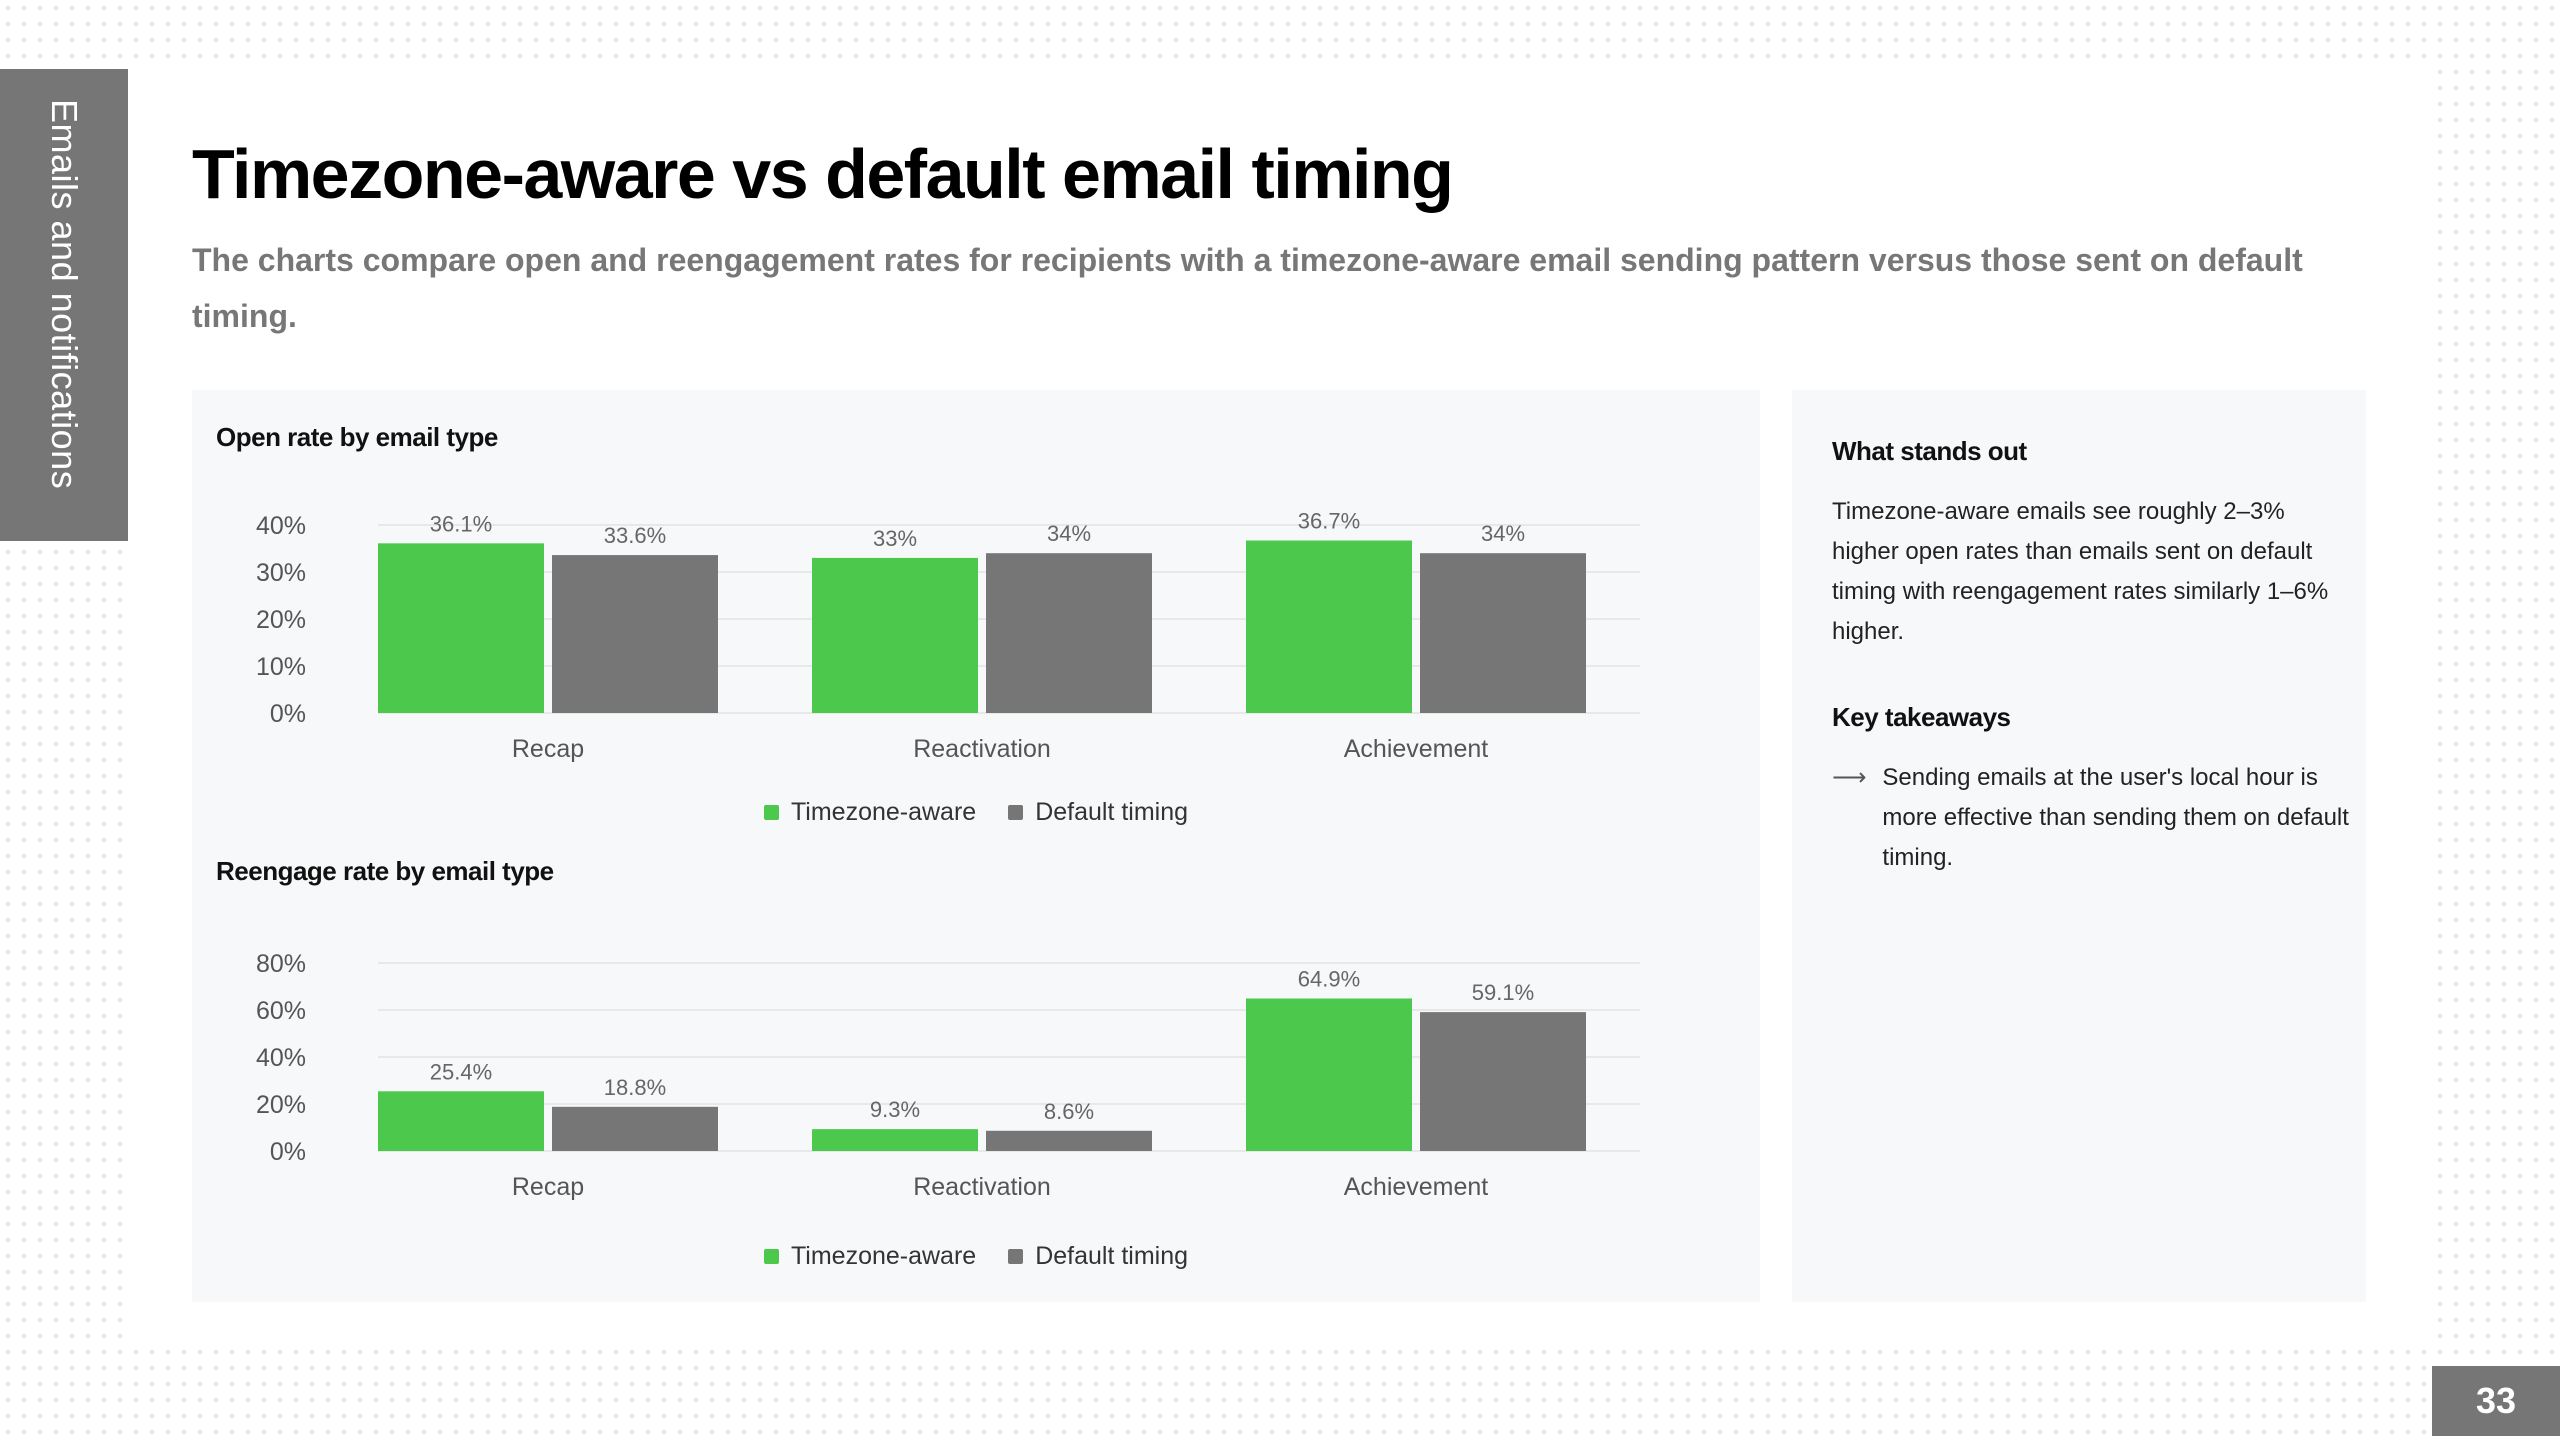 The height and width of the screenshot is (1436, 2560). Describe the element at coordinates (281, 573) in the screenshot. I see `y-tick-label: 30%` at that location.